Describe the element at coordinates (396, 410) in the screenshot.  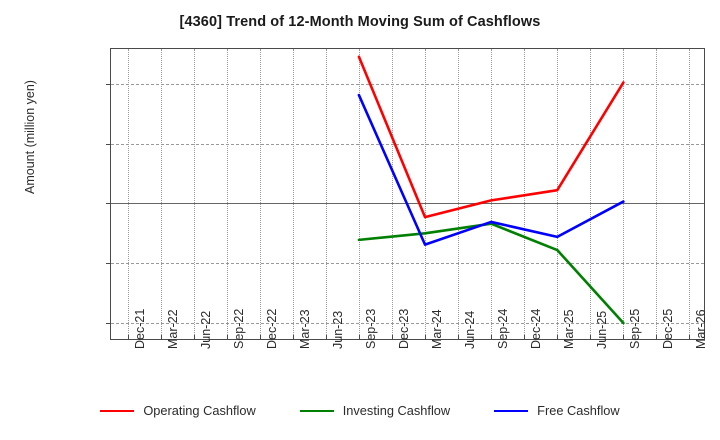
I see `legend-label: Investing Cashflow` at that location.